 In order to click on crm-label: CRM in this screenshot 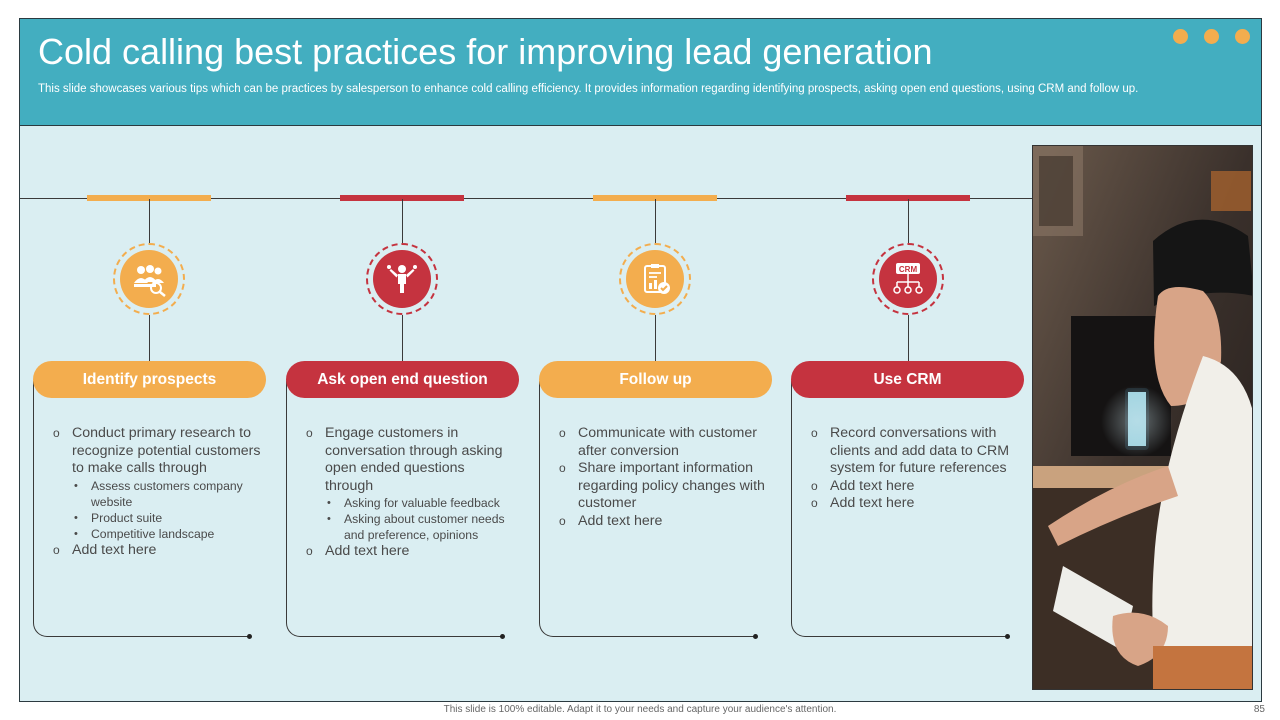, I will do `click(908, 269)`.